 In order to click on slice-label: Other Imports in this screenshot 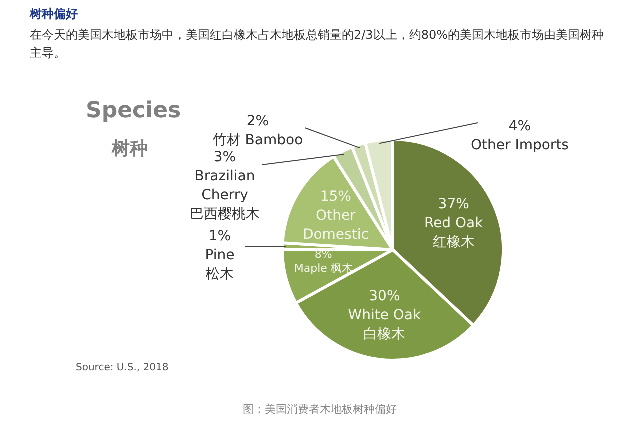, I will do `click(520, 146)`.